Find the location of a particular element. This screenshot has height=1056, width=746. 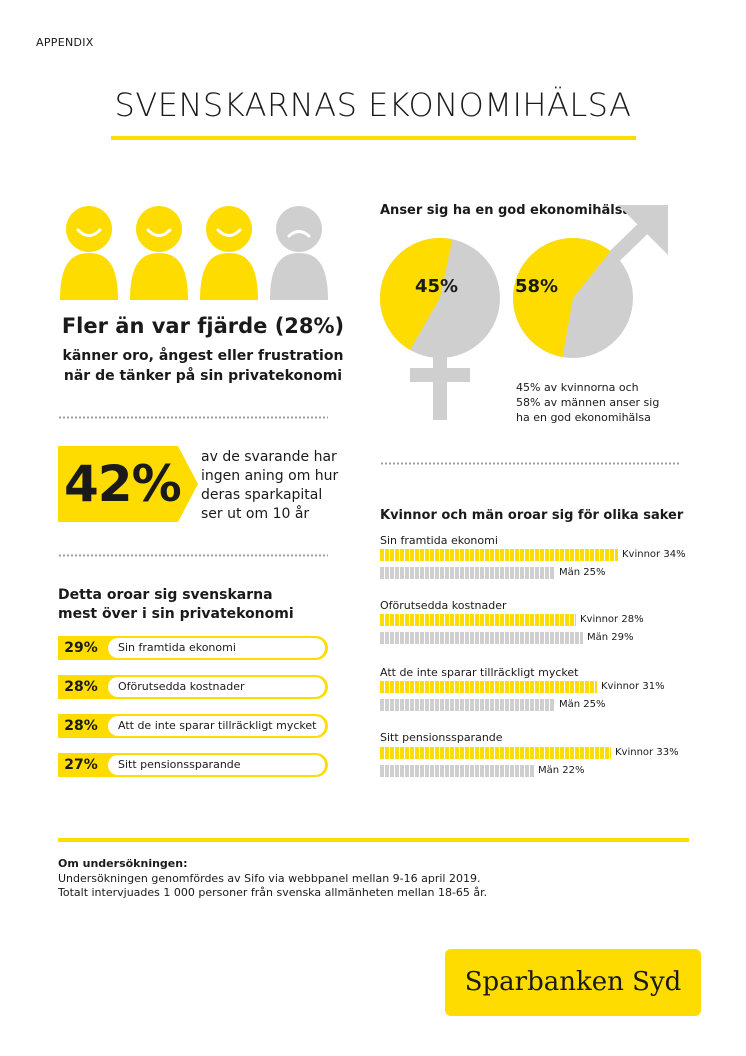

bar-category-label: Sitt pensionssparande is located at coordinates (441, 737).